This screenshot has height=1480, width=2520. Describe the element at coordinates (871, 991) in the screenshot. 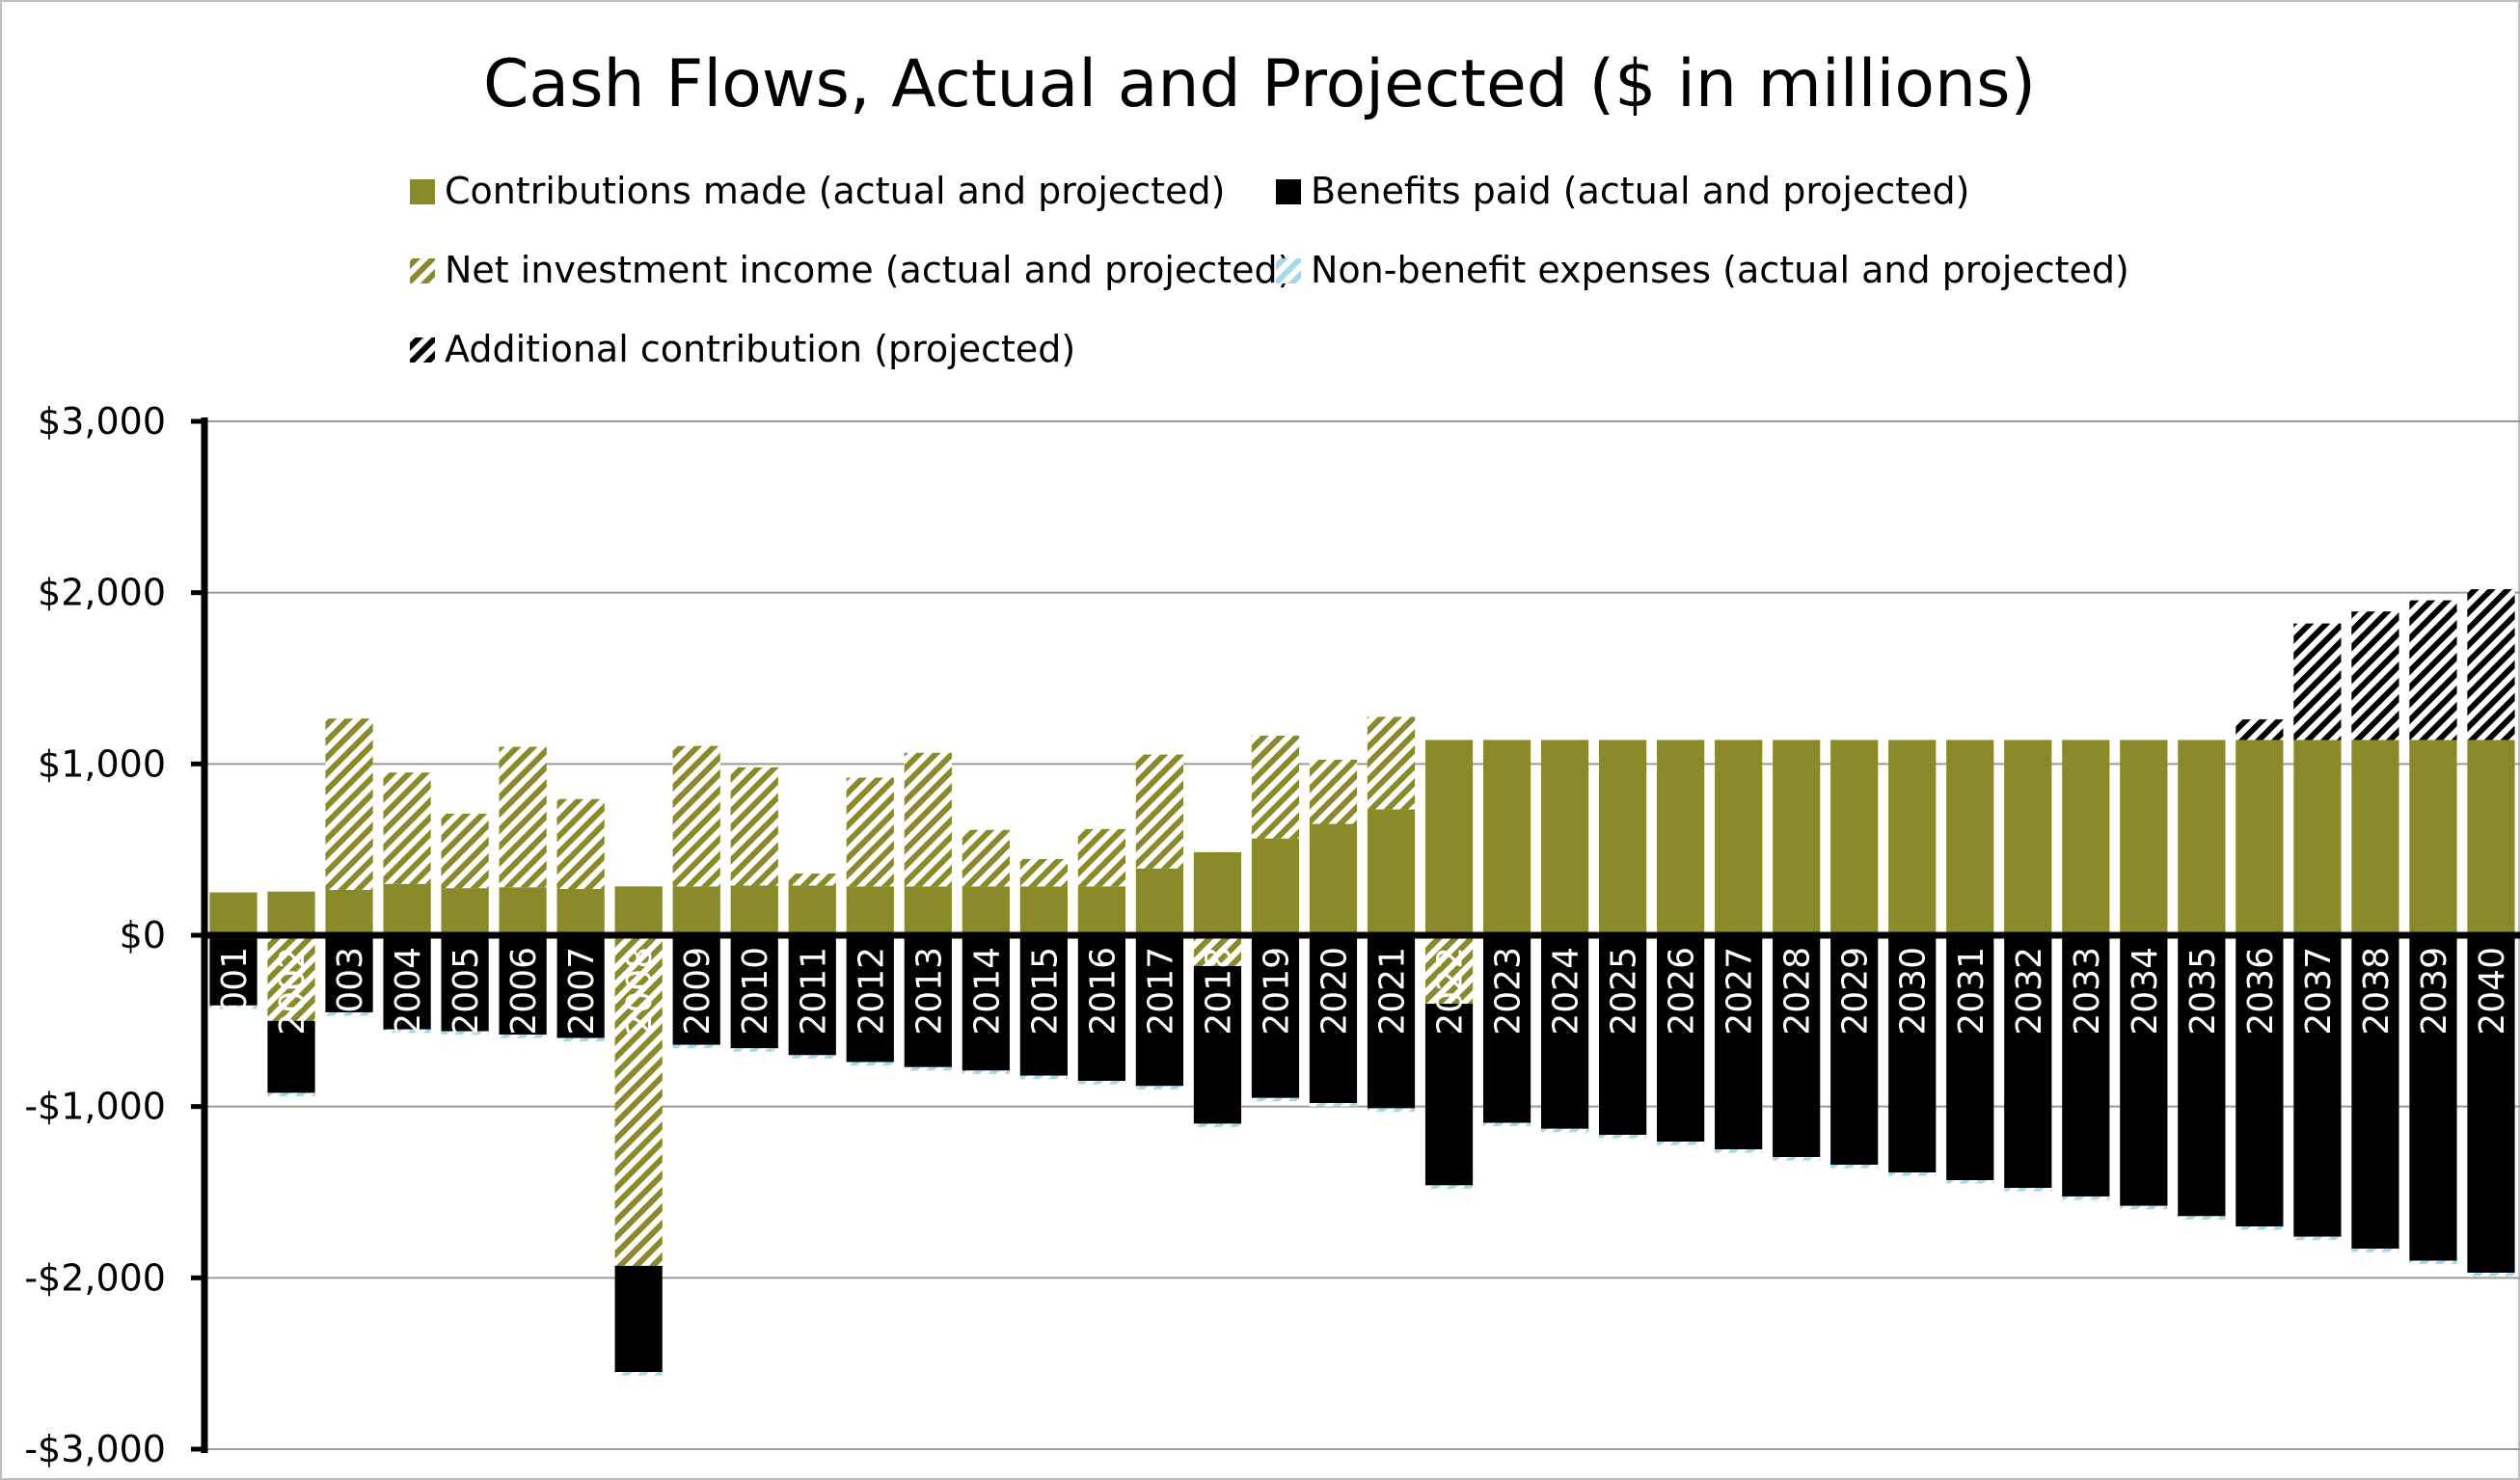

I see `x-tick-label: 2012` at that location.